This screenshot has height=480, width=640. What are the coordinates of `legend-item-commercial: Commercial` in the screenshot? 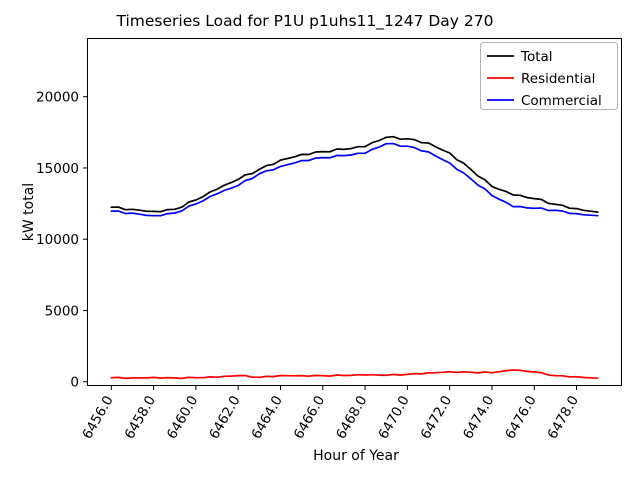 It's located at (544, 101).